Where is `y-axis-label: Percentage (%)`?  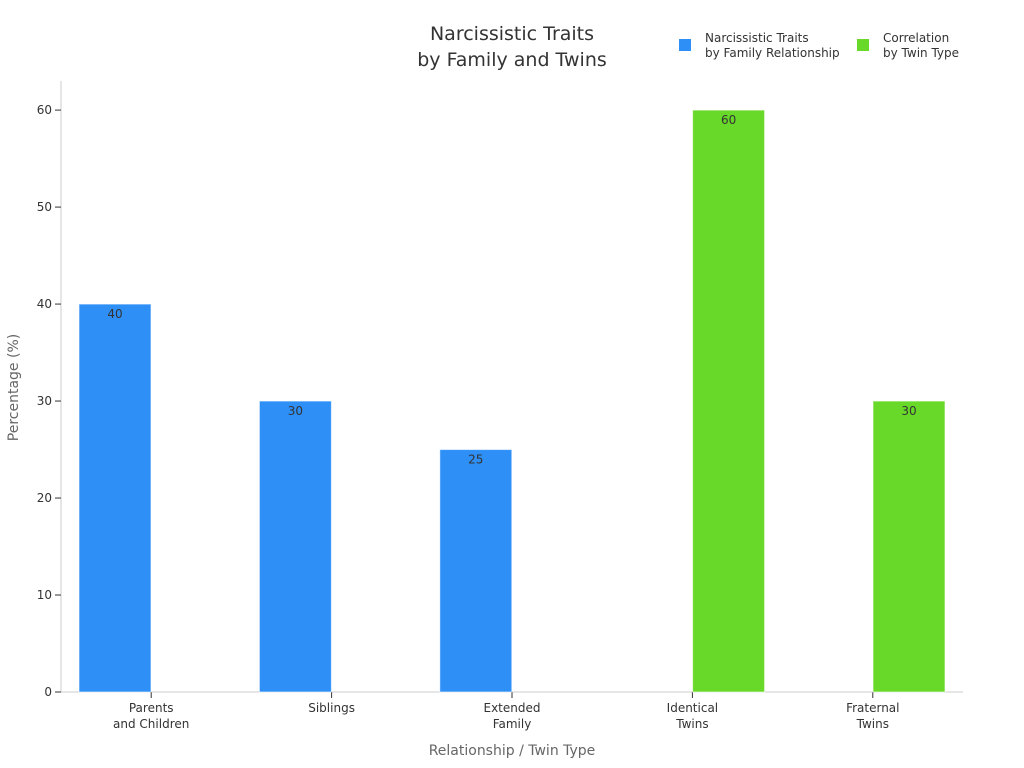 y-axis-label: Percentage (%) is located at coordinates (14, 387).